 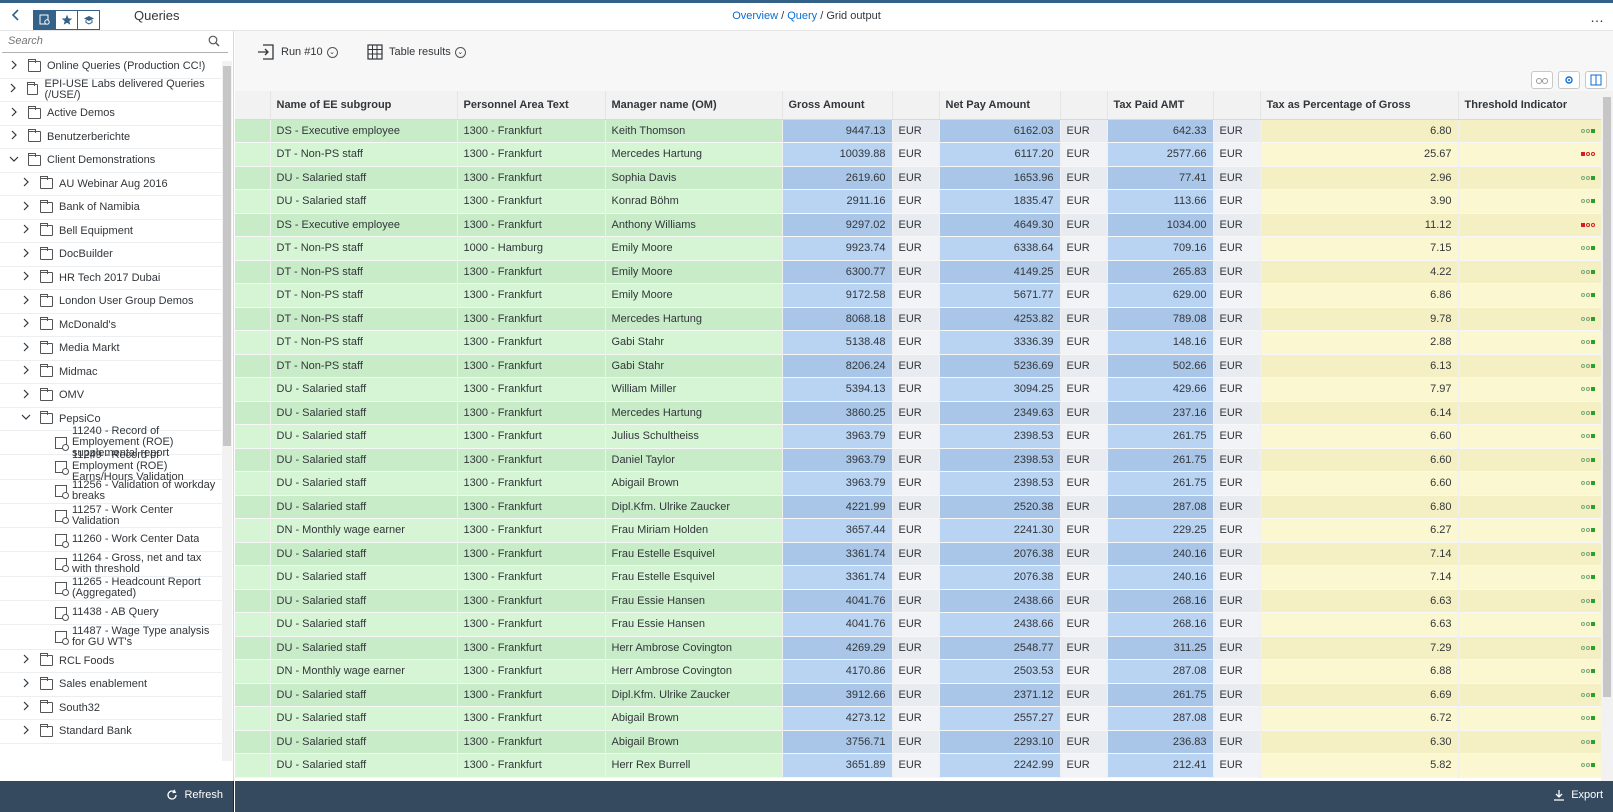 What do you see at coordinates (111, 613) in the screenshot?
I see `tree-query: 11438 - AB Query` at bounding box center [111, 613].